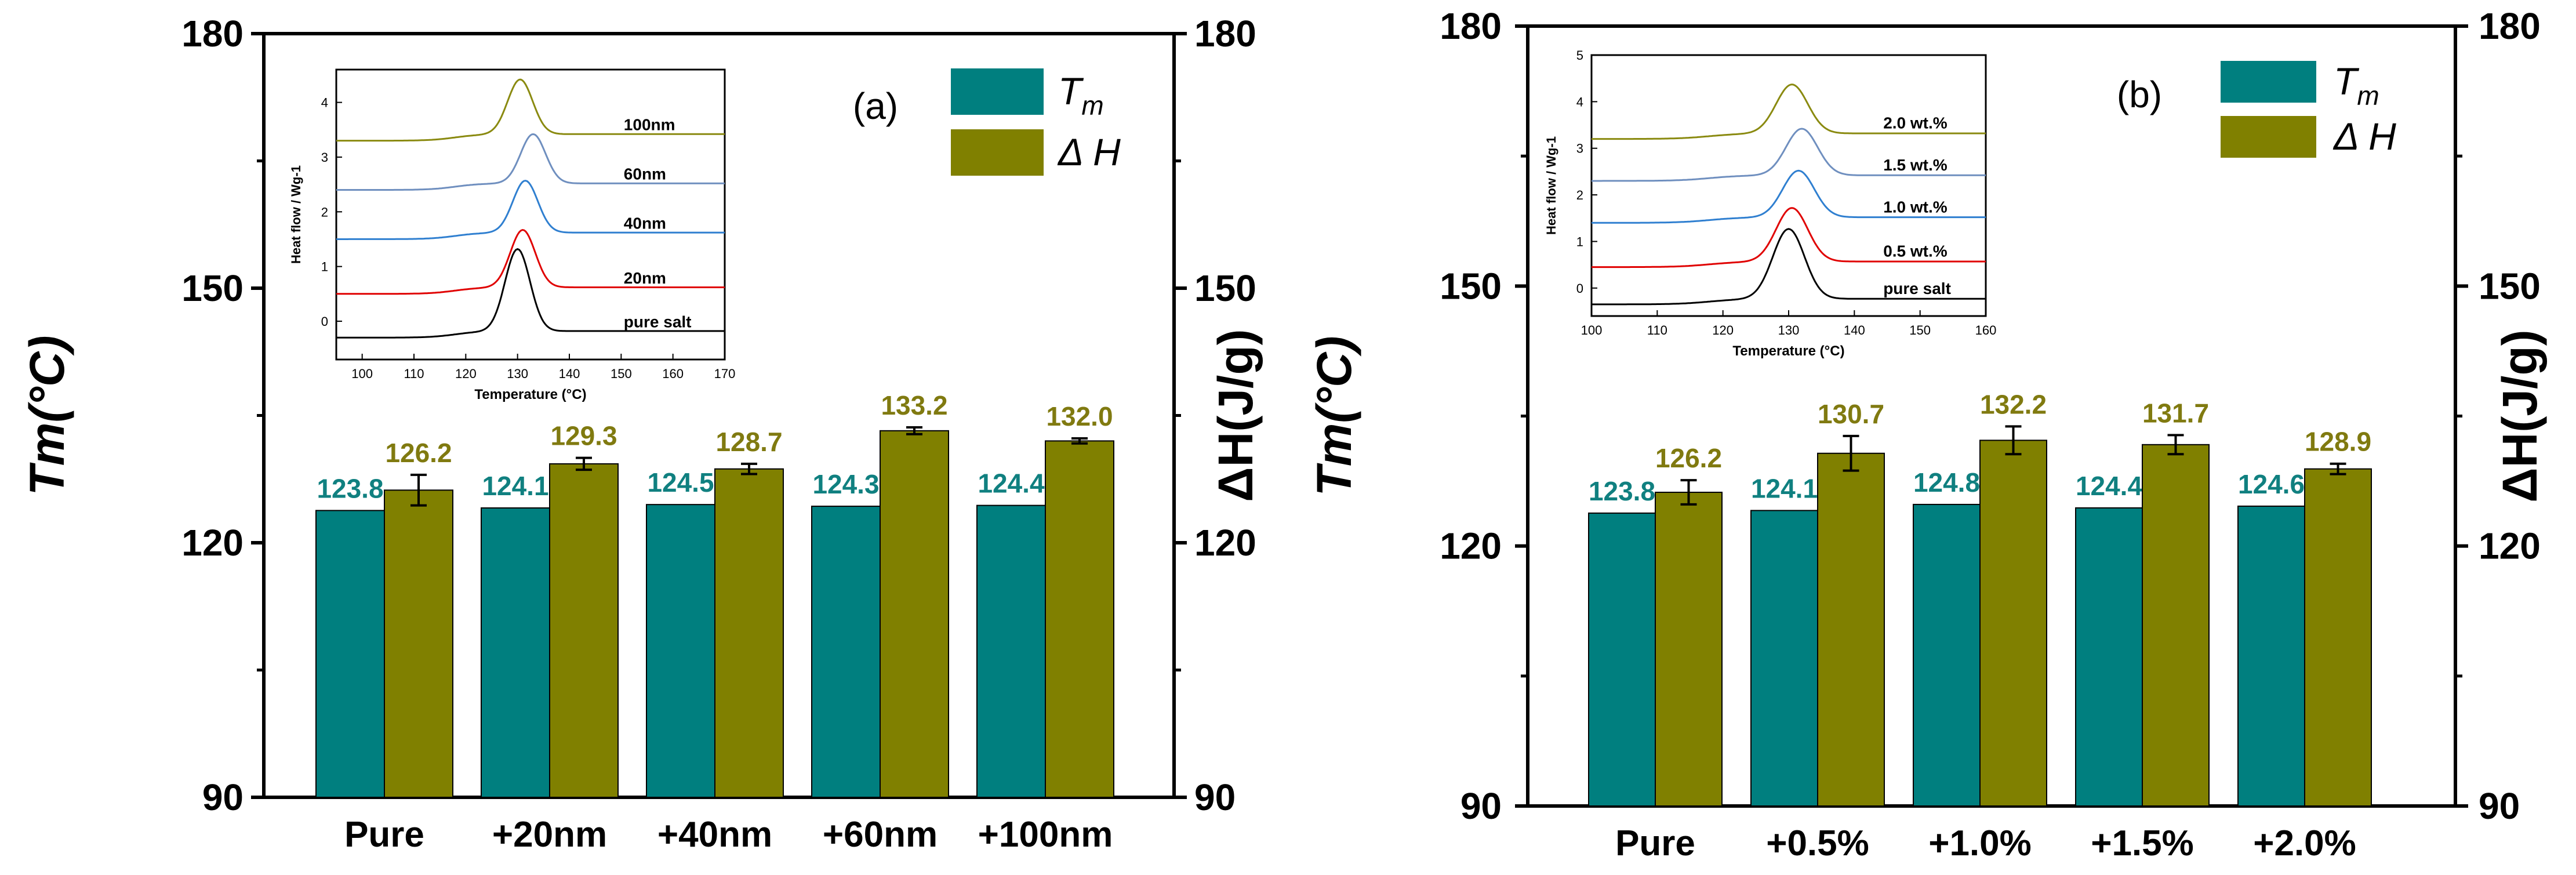  Describe the element at coordinates (1851, 414) in the screenshot. I see `dh-value-label: 130.7` at that location.